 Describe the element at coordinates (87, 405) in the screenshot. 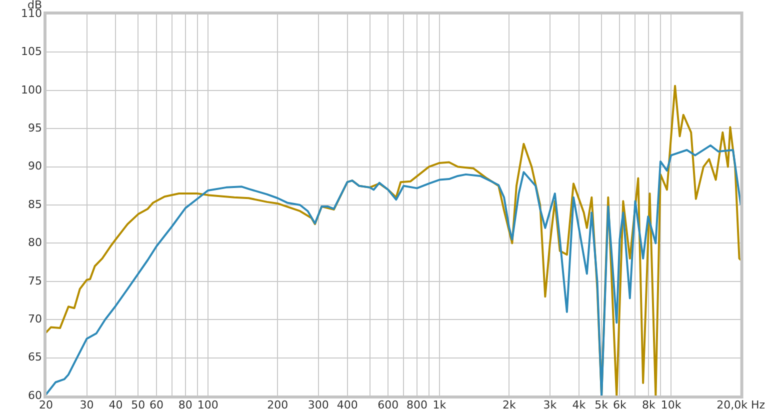

I see `x-tick-label: 30` at that location.